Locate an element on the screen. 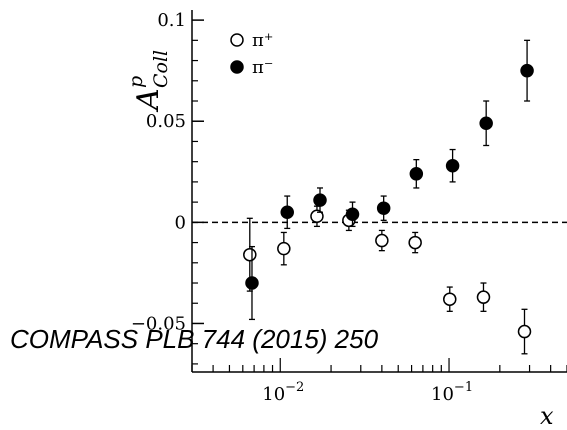 This screenshot has height=430, width=567. x-tick-labels: 10⁻² 10⁻¹ is located at coordinates (367, 392).